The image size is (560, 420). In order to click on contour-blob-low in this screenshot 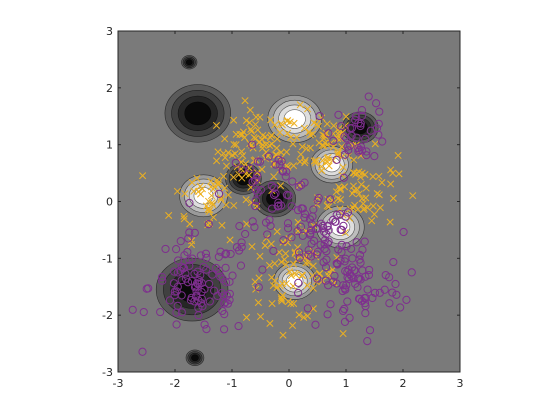, I will do `click(189, 62)`.